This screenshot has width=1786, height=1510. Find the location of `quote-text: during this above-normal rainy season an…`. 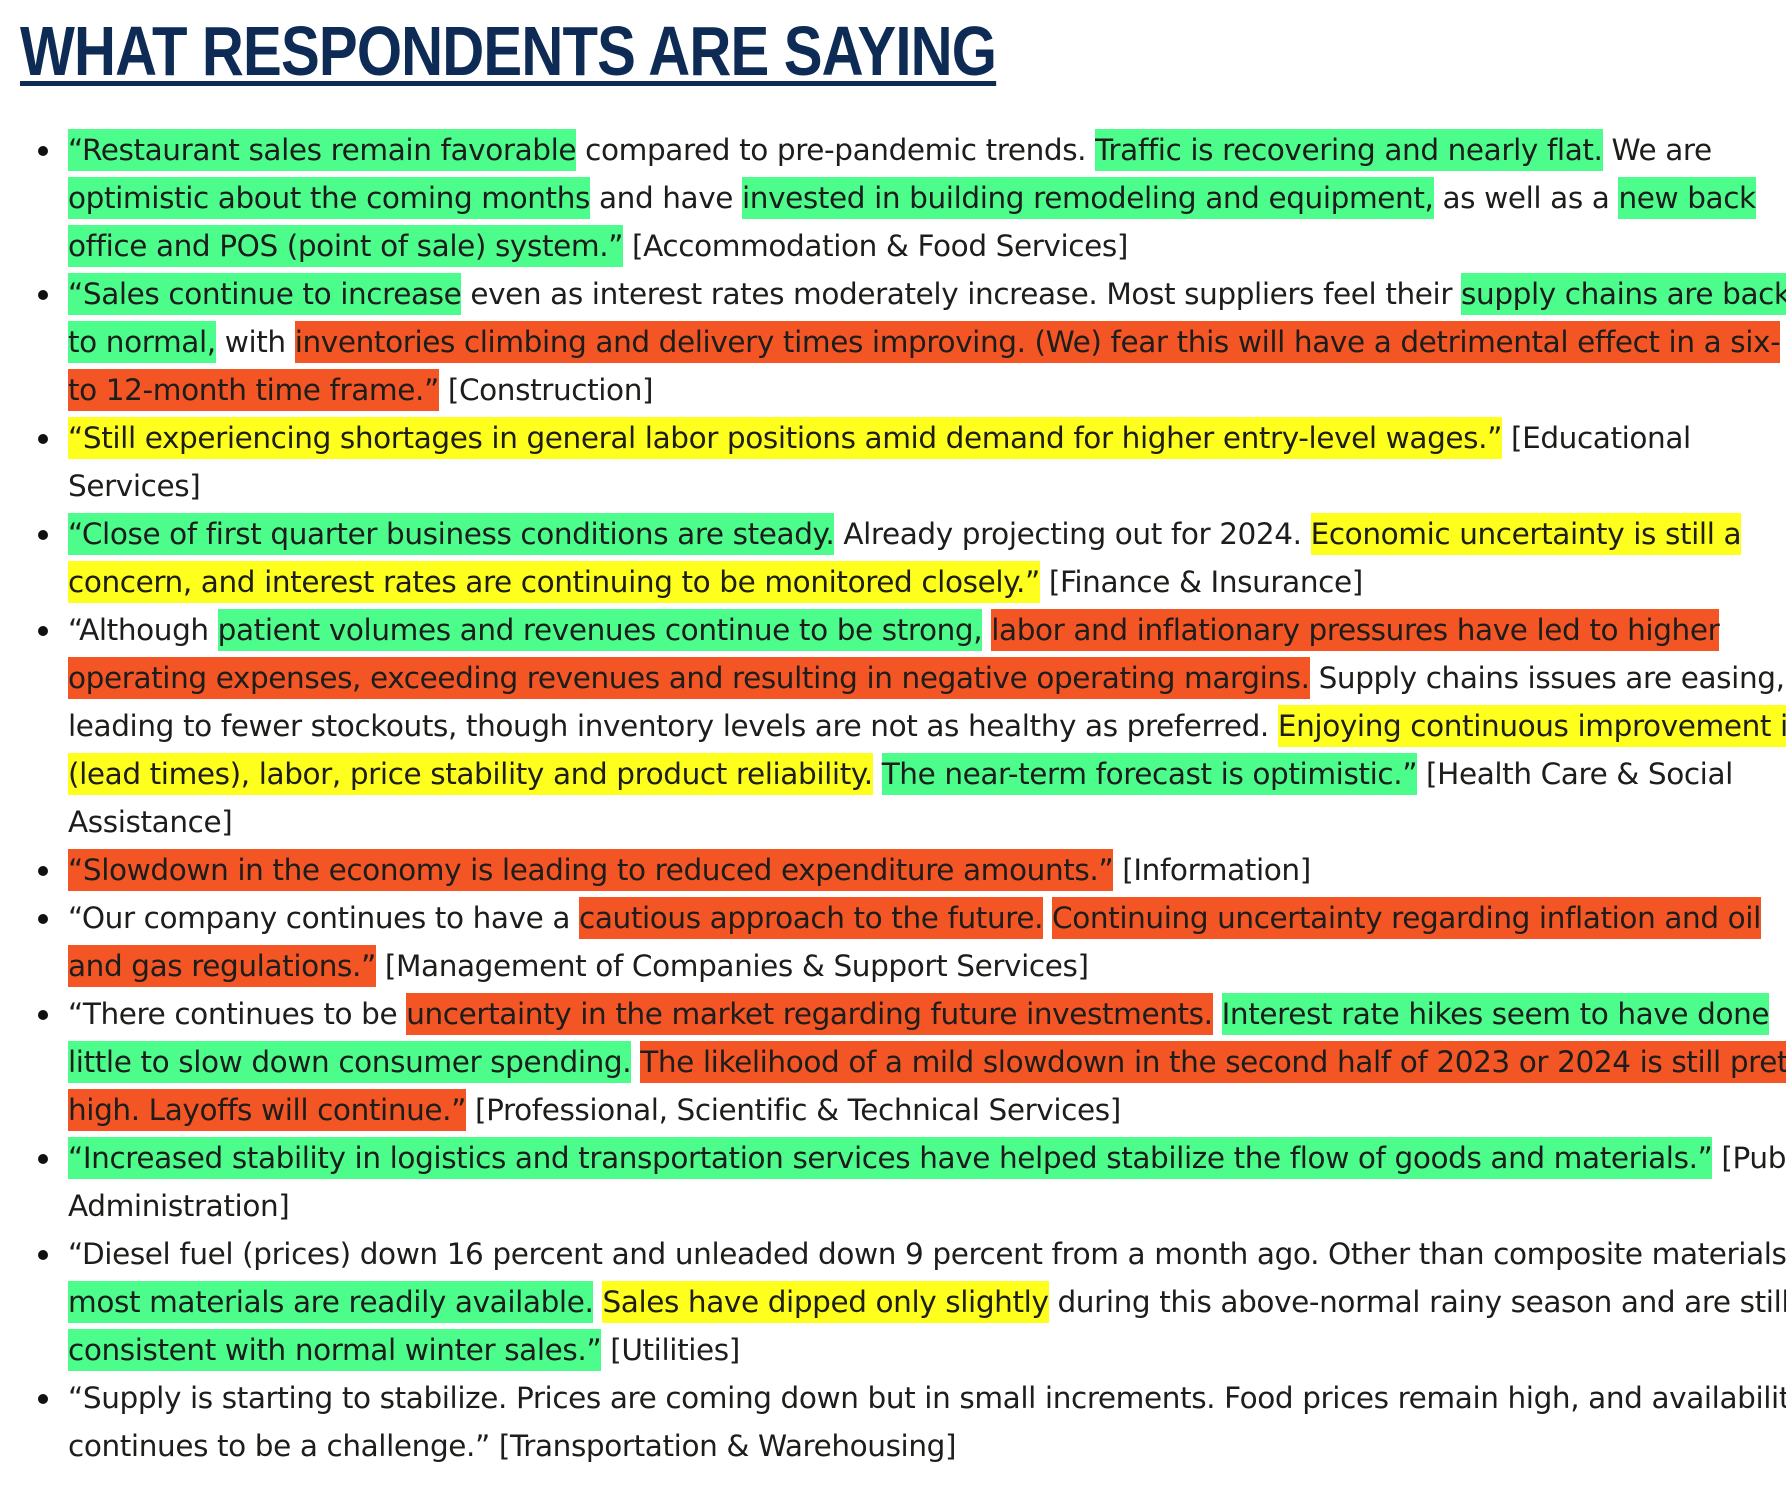

quote-text: during this above-normal rainy season an… is located at coordinates (1417, 1302).